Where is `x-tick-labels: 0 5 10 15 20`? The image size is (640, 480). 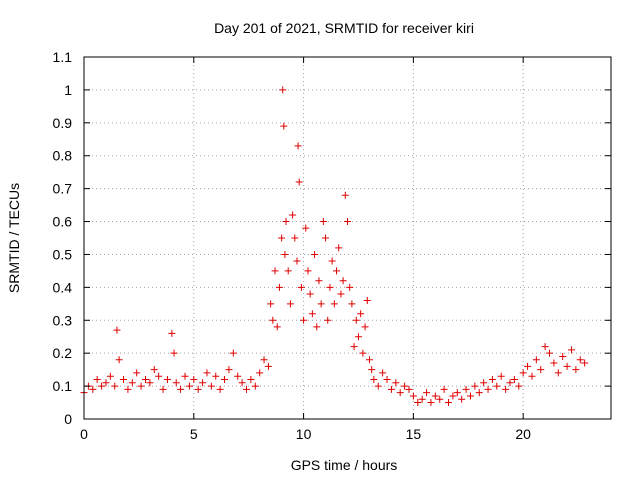 x-tick-labels: 0 5 10 15 20 is located at coordinates (305, 434).